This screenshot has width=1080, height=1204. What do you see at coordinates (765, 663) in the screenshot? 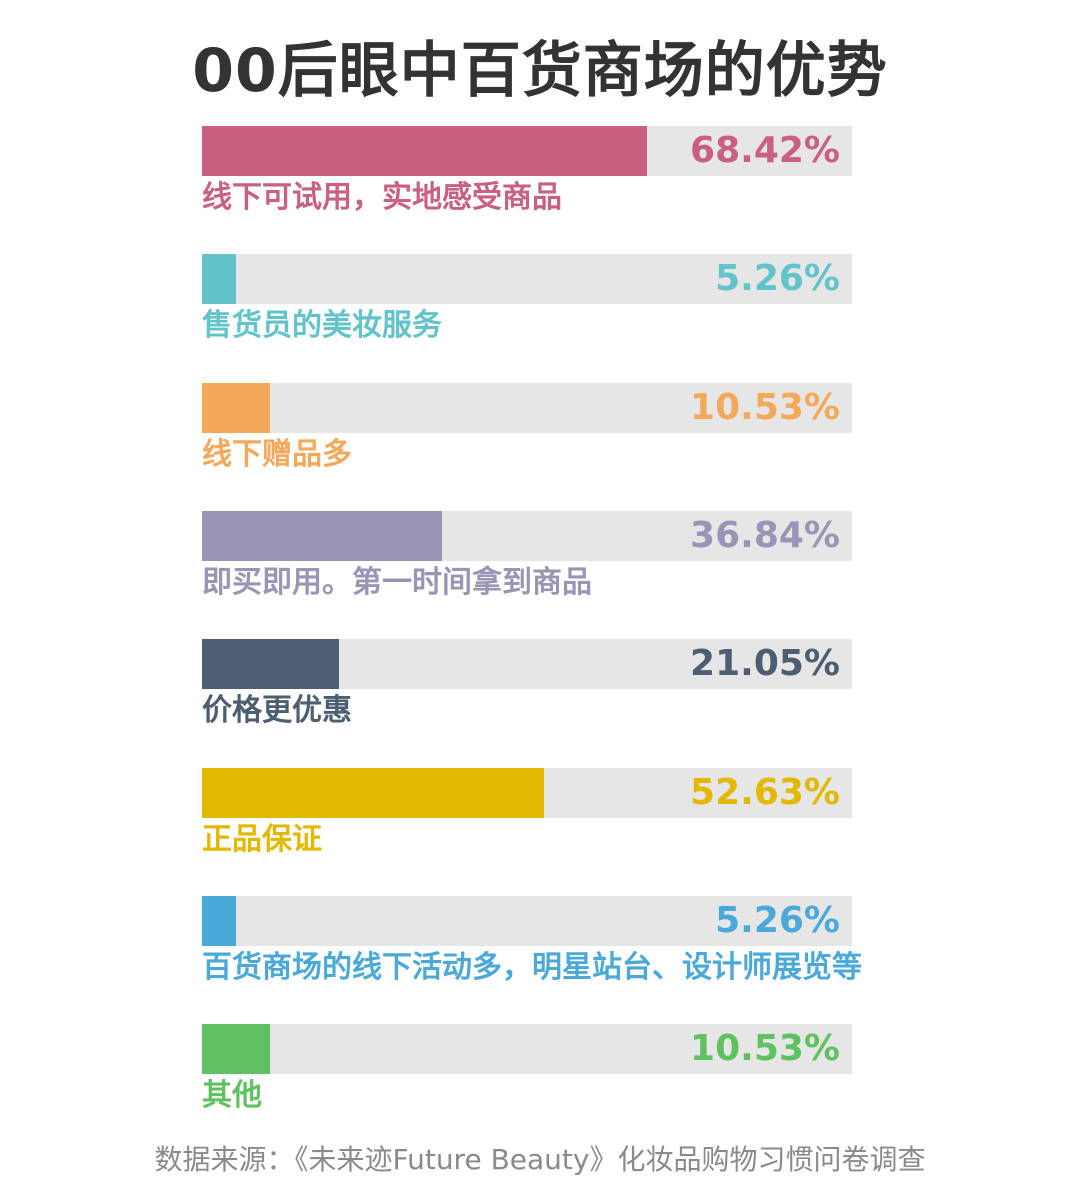
I see `bar-value-label: 21.05%` at bounding box center [765, 663].